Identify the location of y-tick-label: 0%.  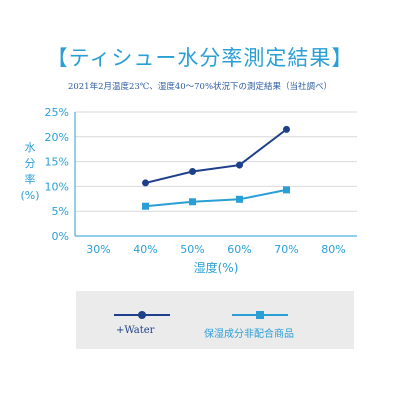
(60, 236).